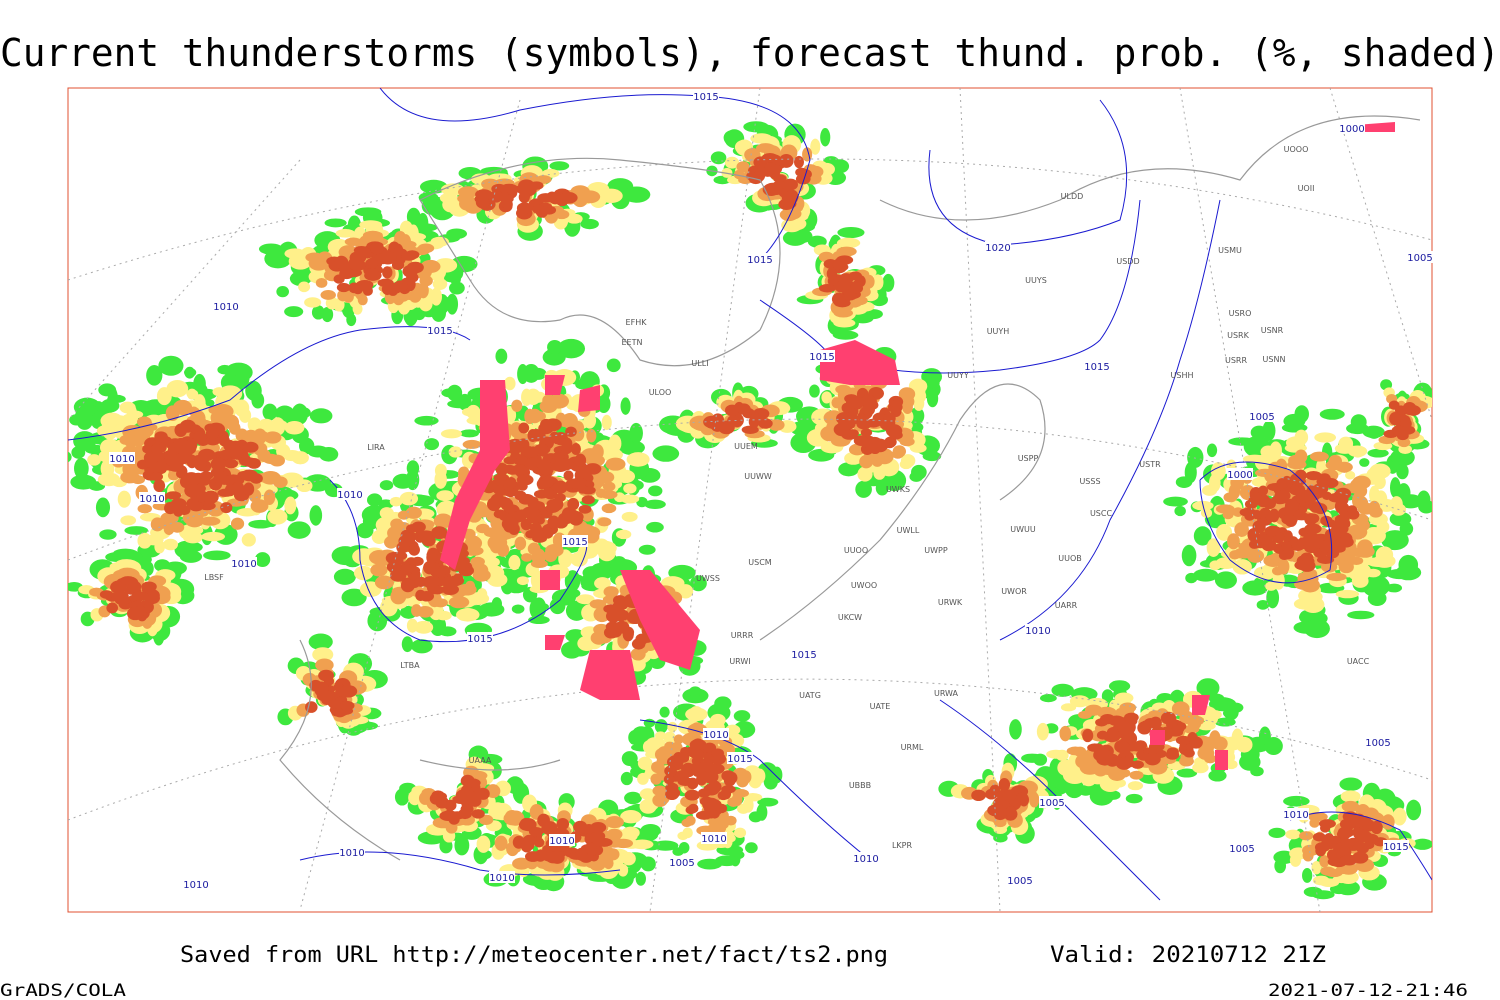  I want to click on isobar-label: 1015, so click(479, 639).